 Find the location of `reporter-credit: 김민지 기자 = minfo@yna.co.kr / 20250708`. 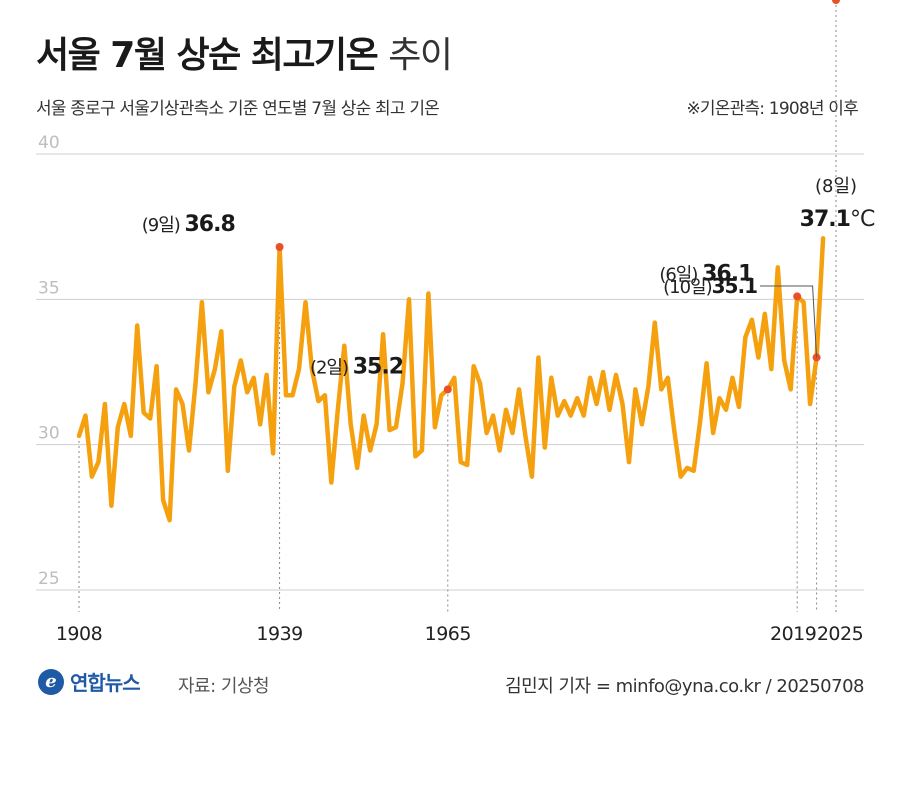

reporter-credit: 김민지 기자 = minfo@yna.co.kr / 20250708 is located at coordinates (684, 686).